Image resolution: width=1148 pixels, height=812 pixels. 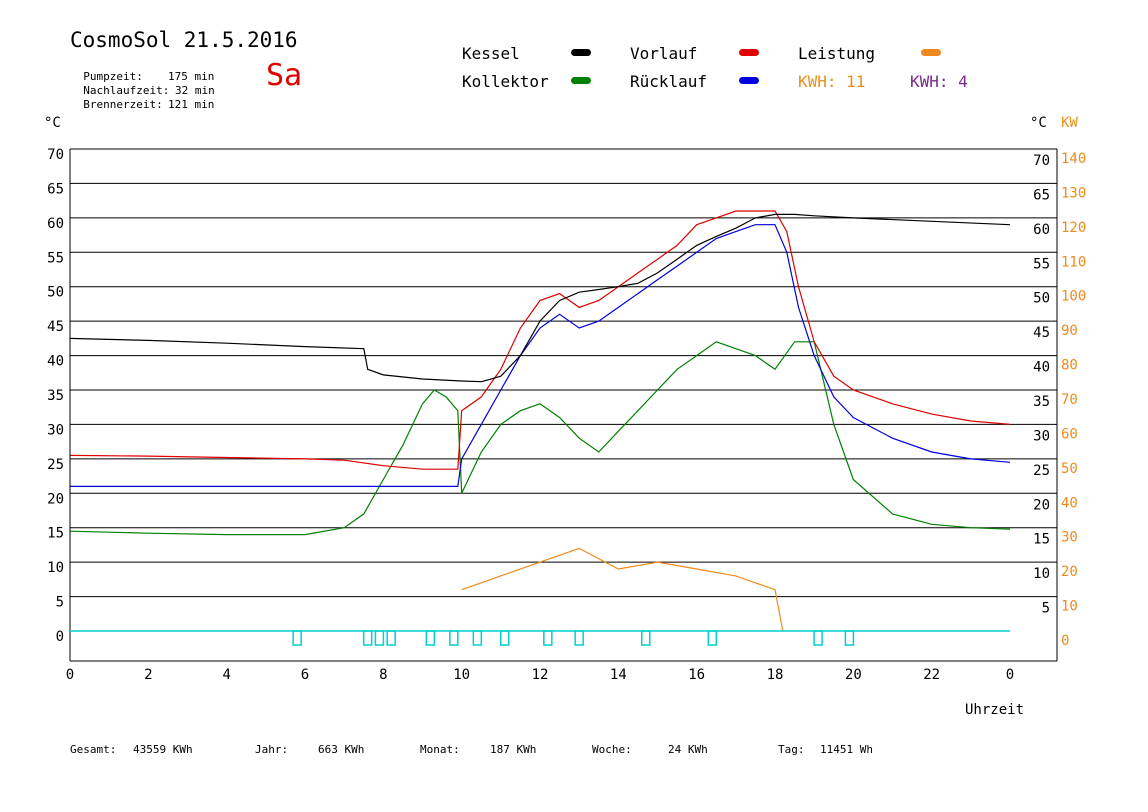 What do you see at coordinates (505, 81) in the screenshot?
I see `legend-kollektor: Kollektor` at bounding box center [505, 81].